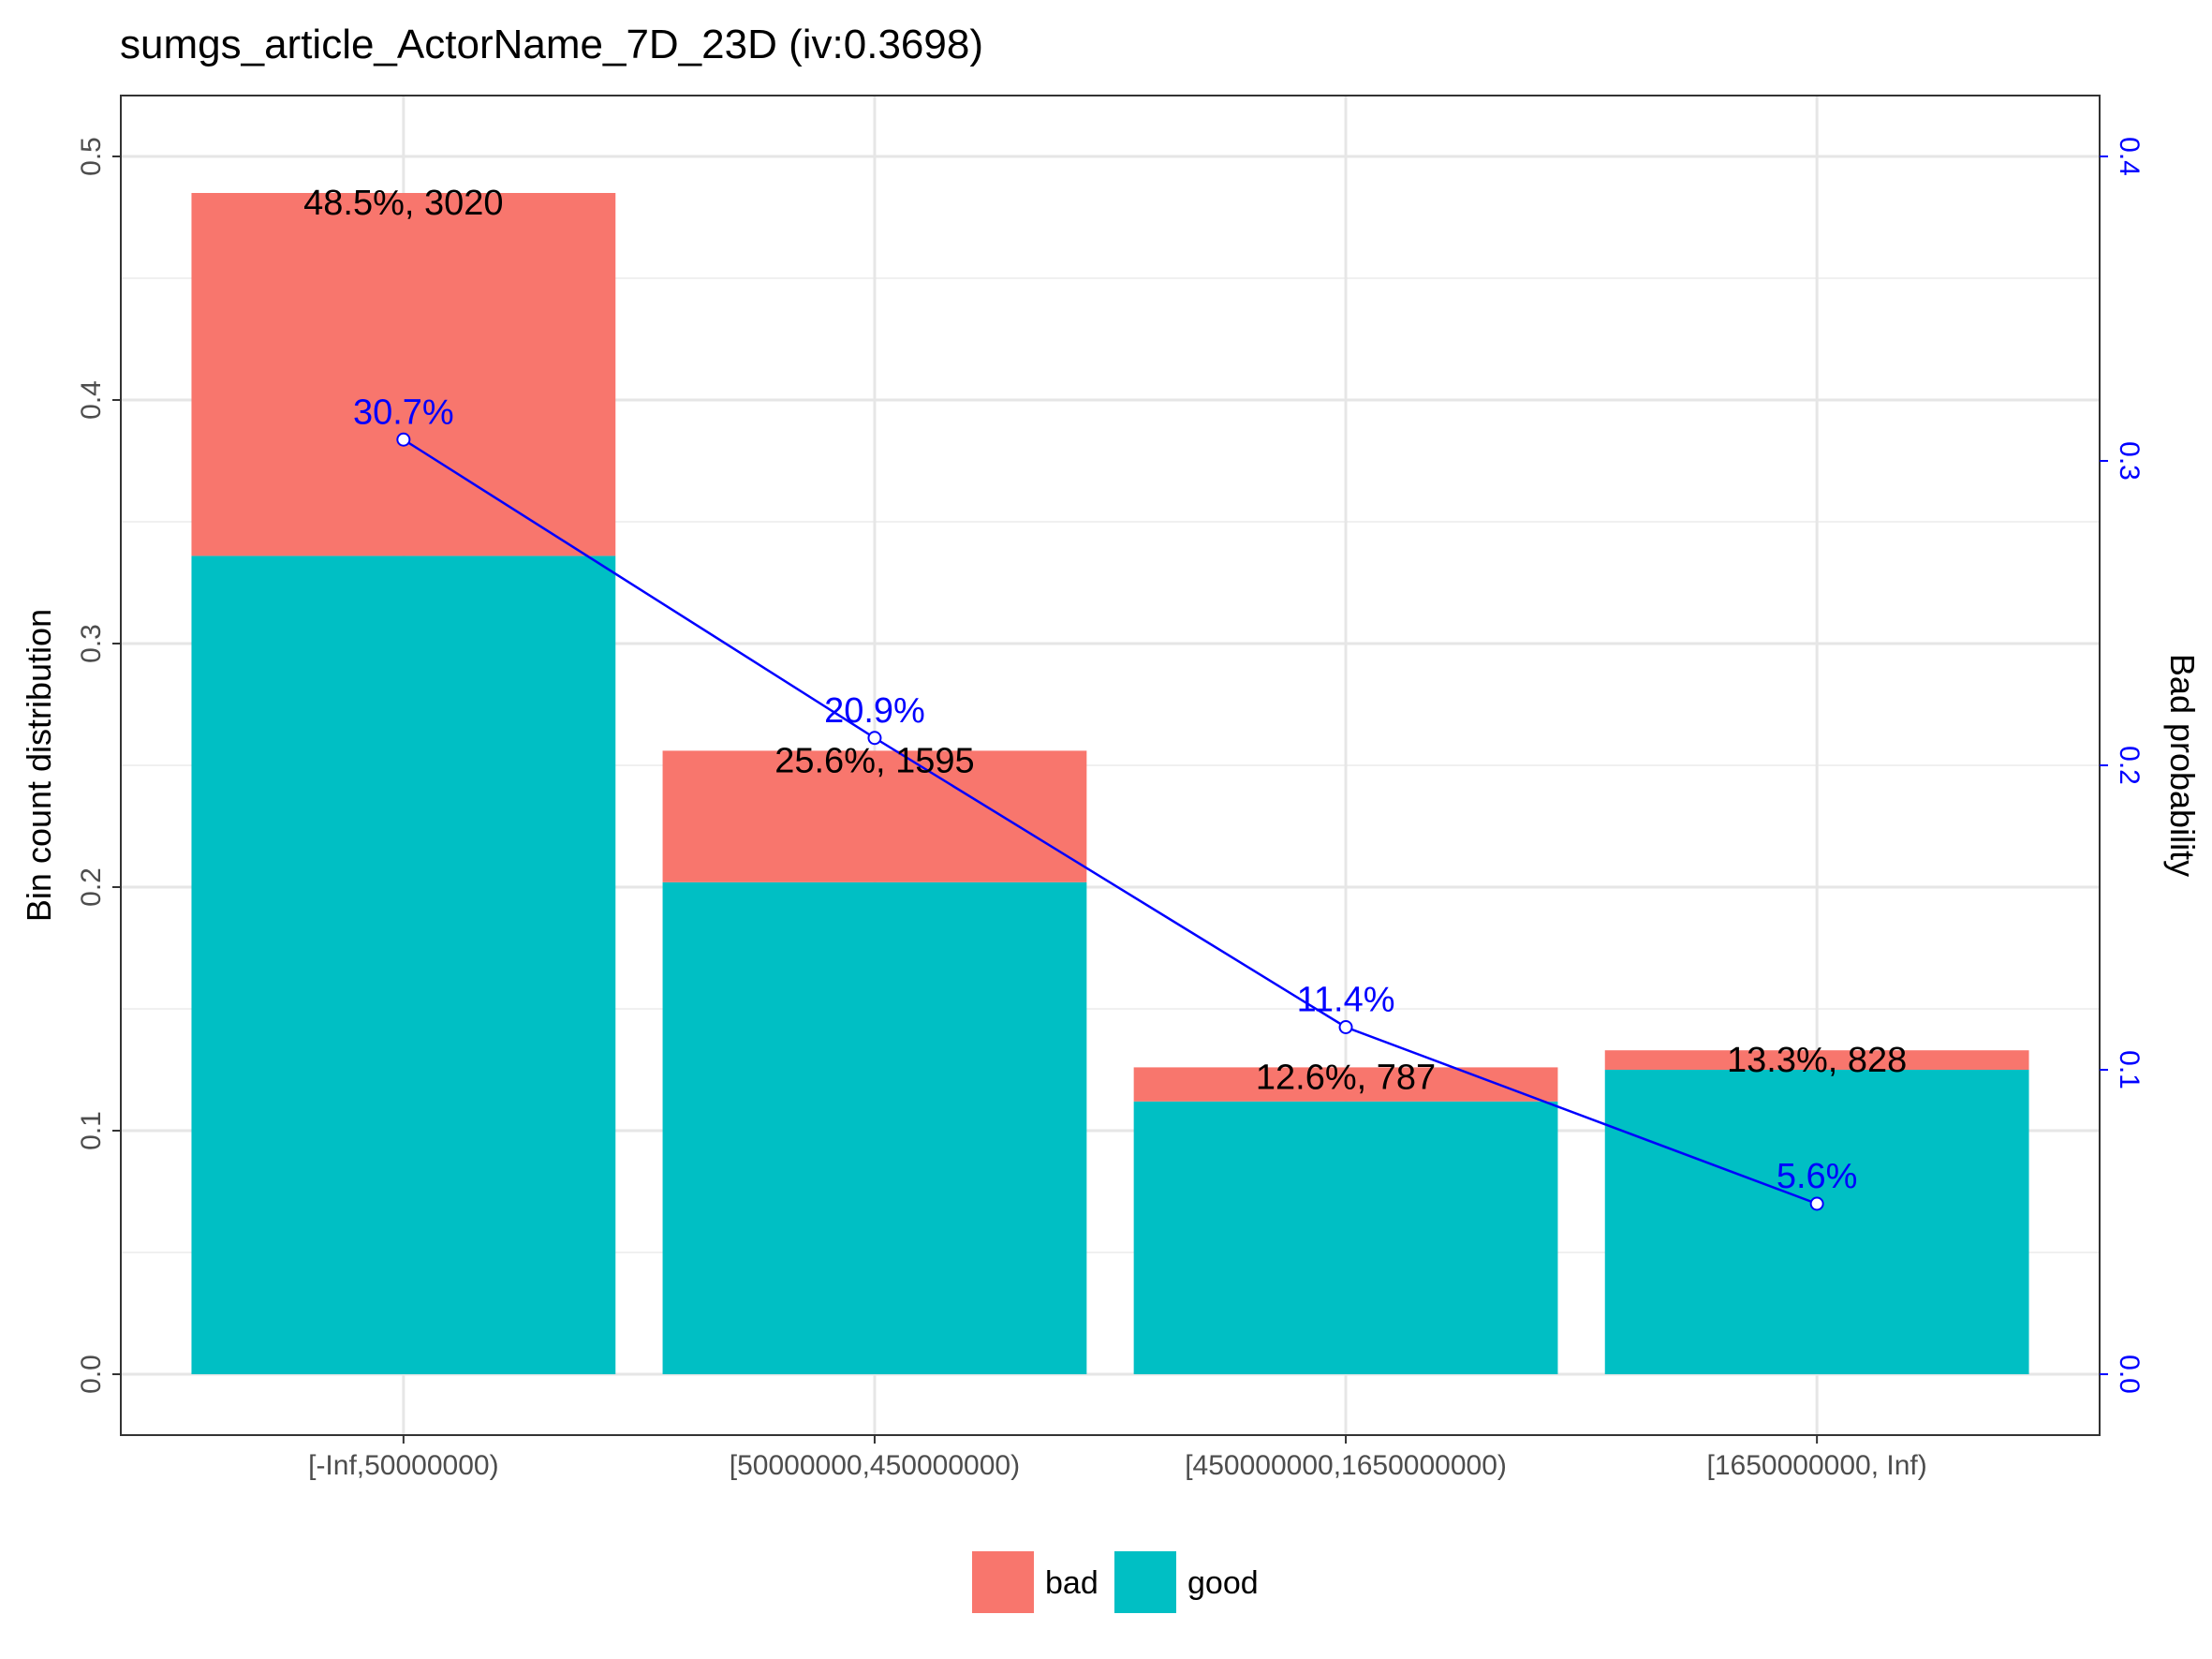 This screenshot has height=1659, width=2212. What do you see at coordinates (91, 887) in the screenshot?
I see `y-tick-label: 0.2` at bounding box center [91, 887].